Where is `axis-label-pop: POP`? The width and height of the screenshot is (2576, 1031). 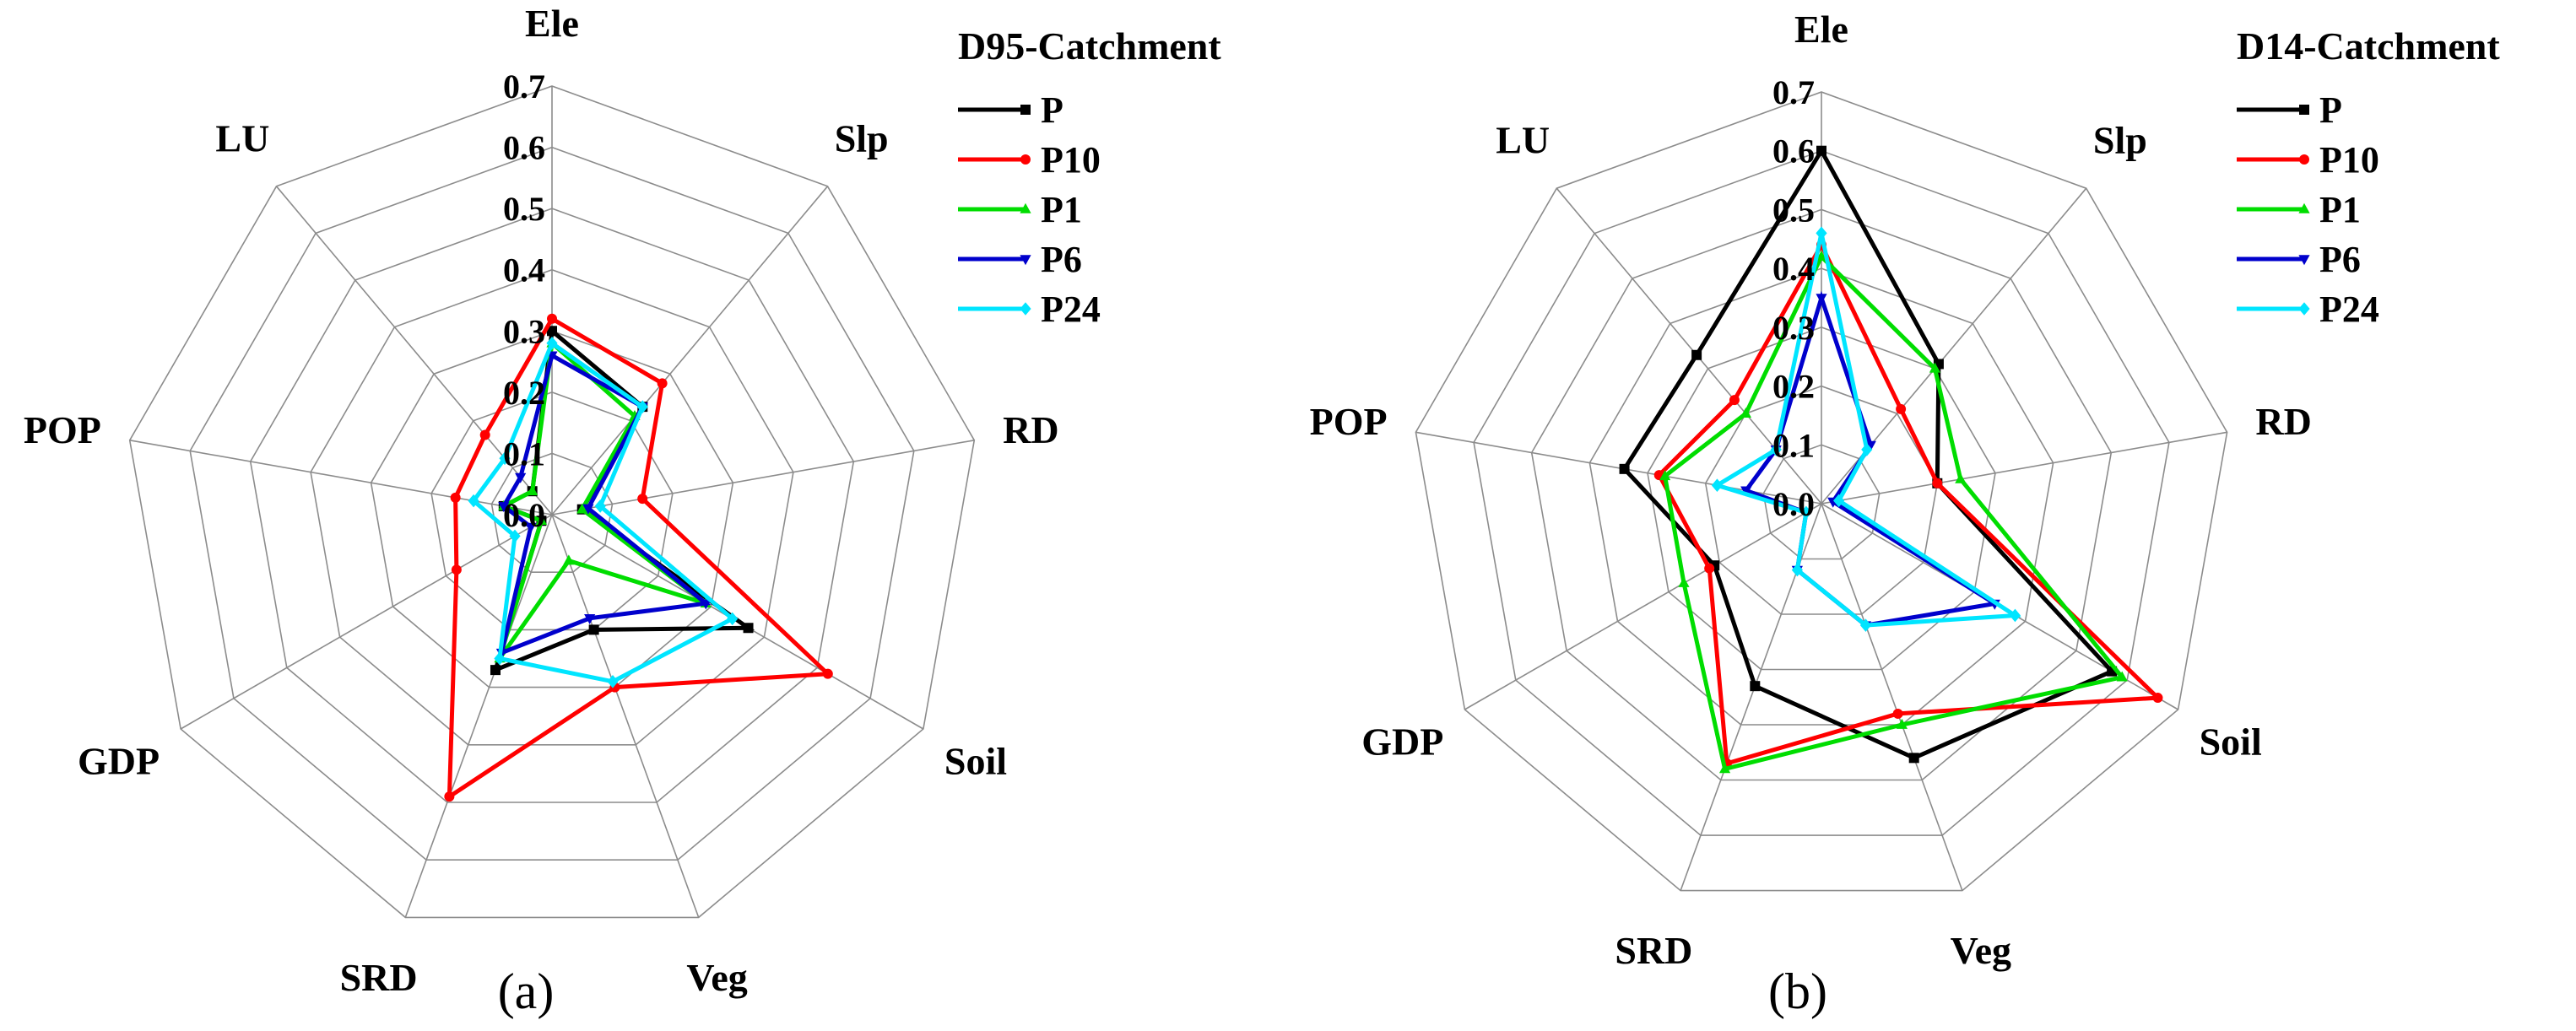
axis-label-pop: POP is located at coordinates (1349, 421).